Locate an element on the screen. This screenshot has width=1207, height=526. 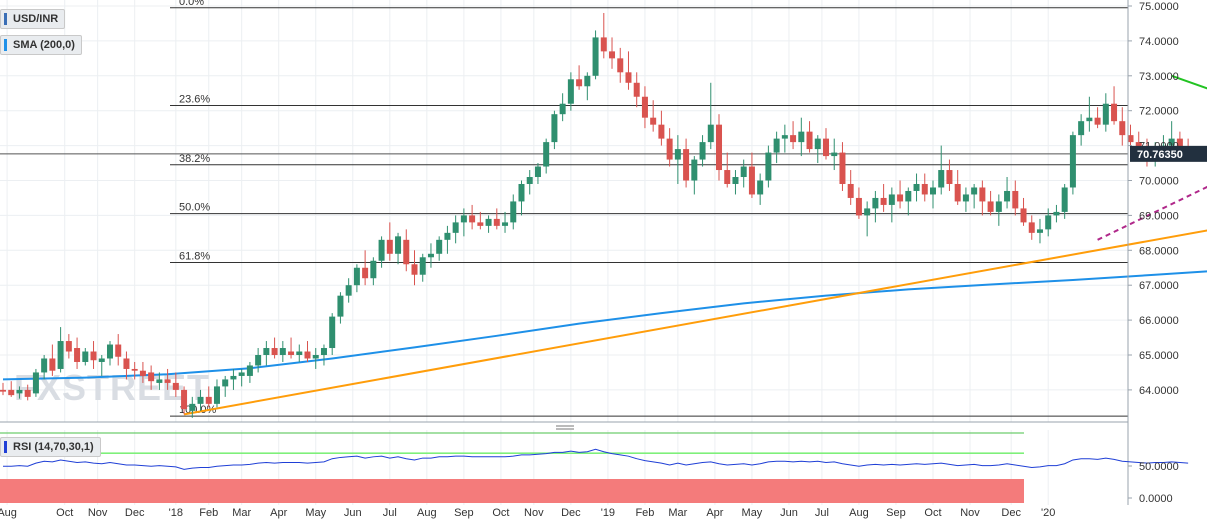
fib-label: 61.8% is located at coordinates (194, 257).